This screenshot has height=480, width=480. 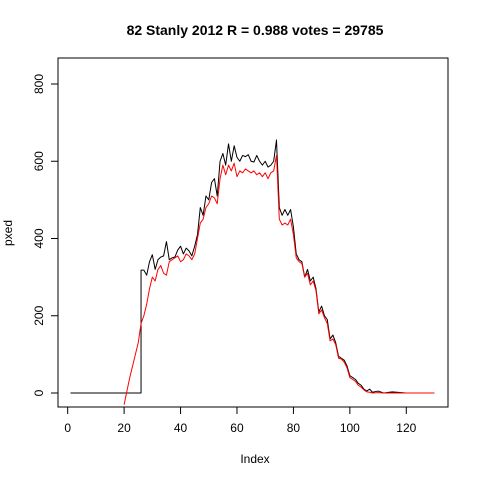 What do you see at coordinates (39, 315) in the screenshot?
I see `y-tick-label: 200` at bounding box center [39, 315].